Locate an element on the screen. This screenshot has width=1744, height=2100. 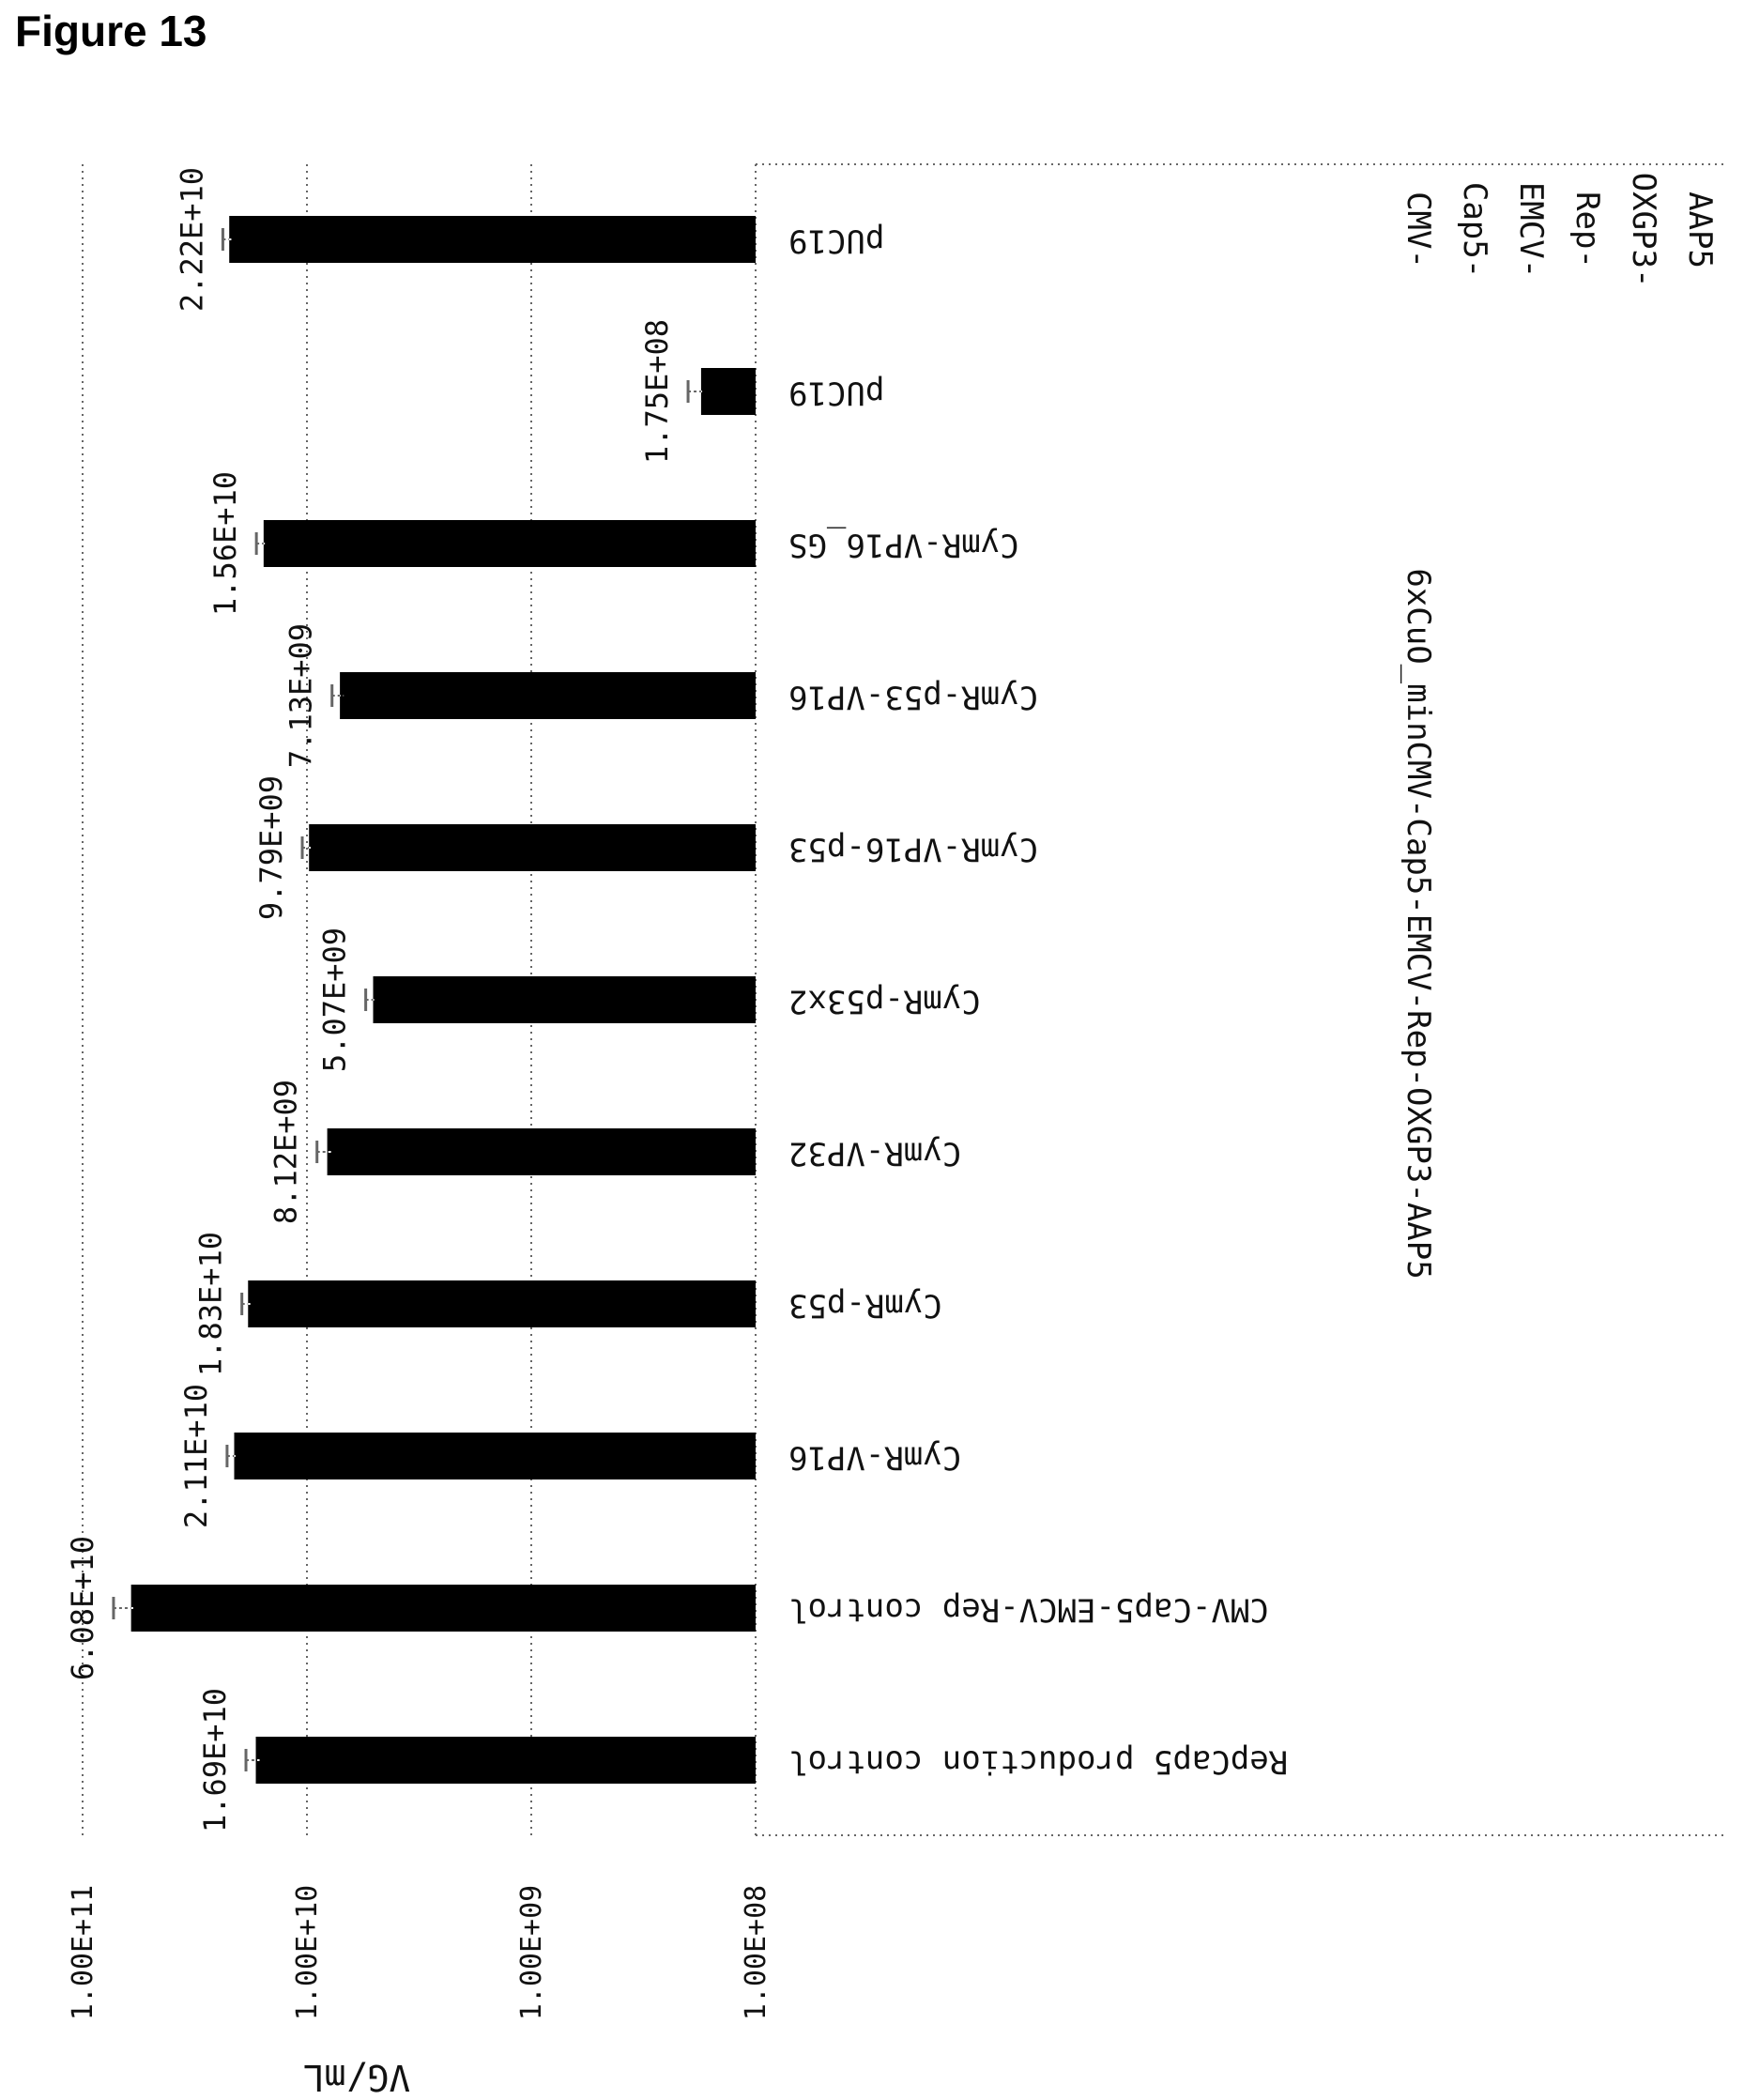
data-label: 7.13E+09 is located at coordinates (301, 695).